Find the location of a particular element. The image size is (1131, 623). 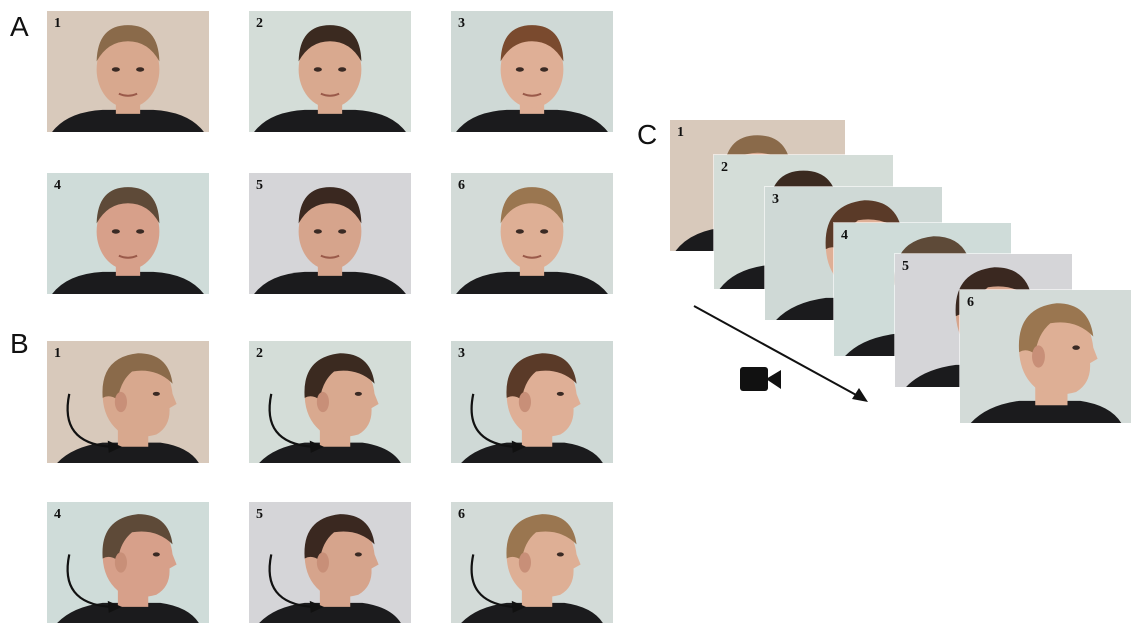

frontal-photo: 2 is located at coordinates (330, 71).